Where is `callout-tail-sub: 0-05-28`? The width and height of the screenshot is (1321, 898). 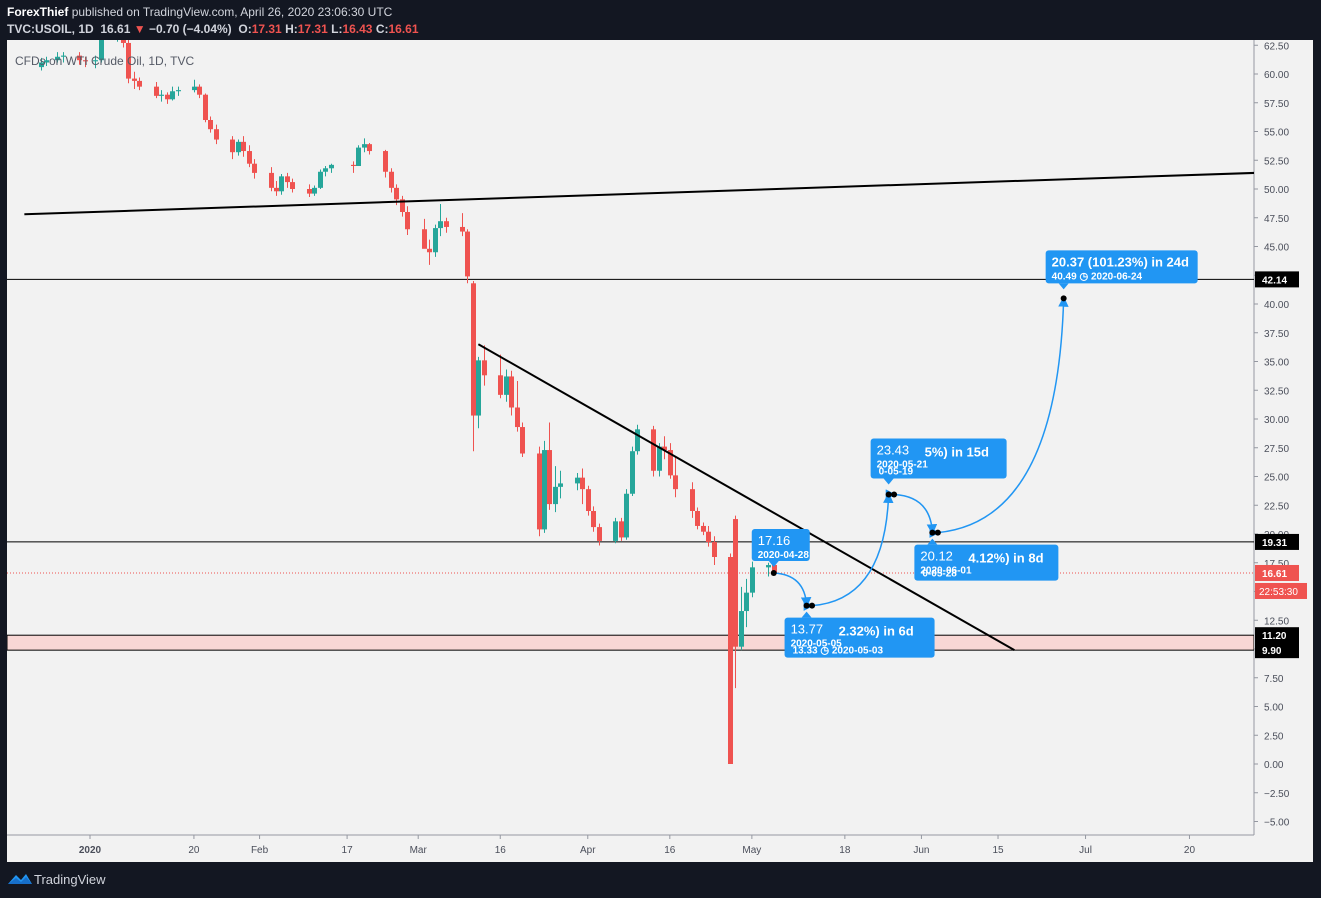
callout-tail-sub: 0-05-28 is located at coordinates (939, 574).